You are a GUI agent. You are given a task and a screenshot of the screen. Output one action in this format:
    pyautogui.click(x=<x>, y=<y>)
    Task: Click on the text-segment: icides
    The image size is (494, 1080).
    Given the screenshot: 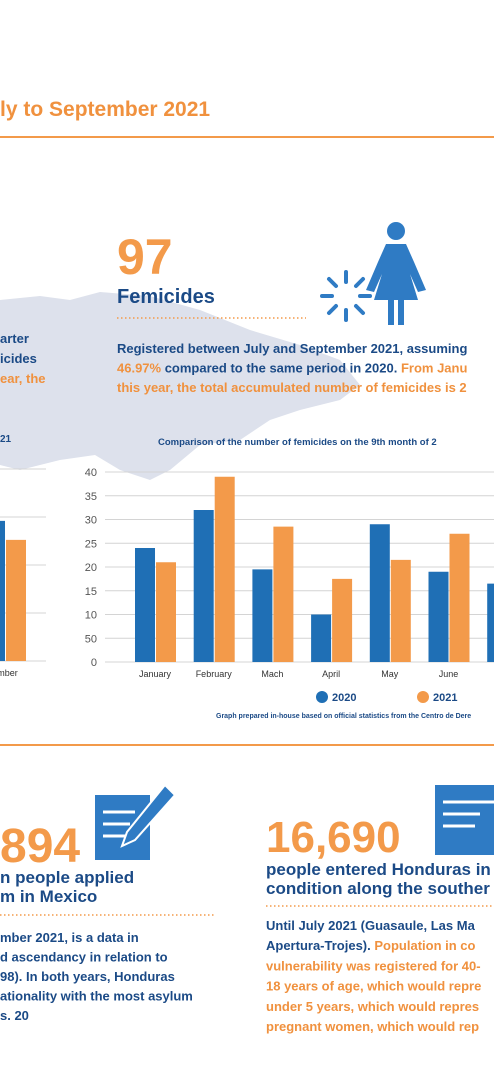 What is the action you would take?
    pyautogui.click(x=18, y=358)
    